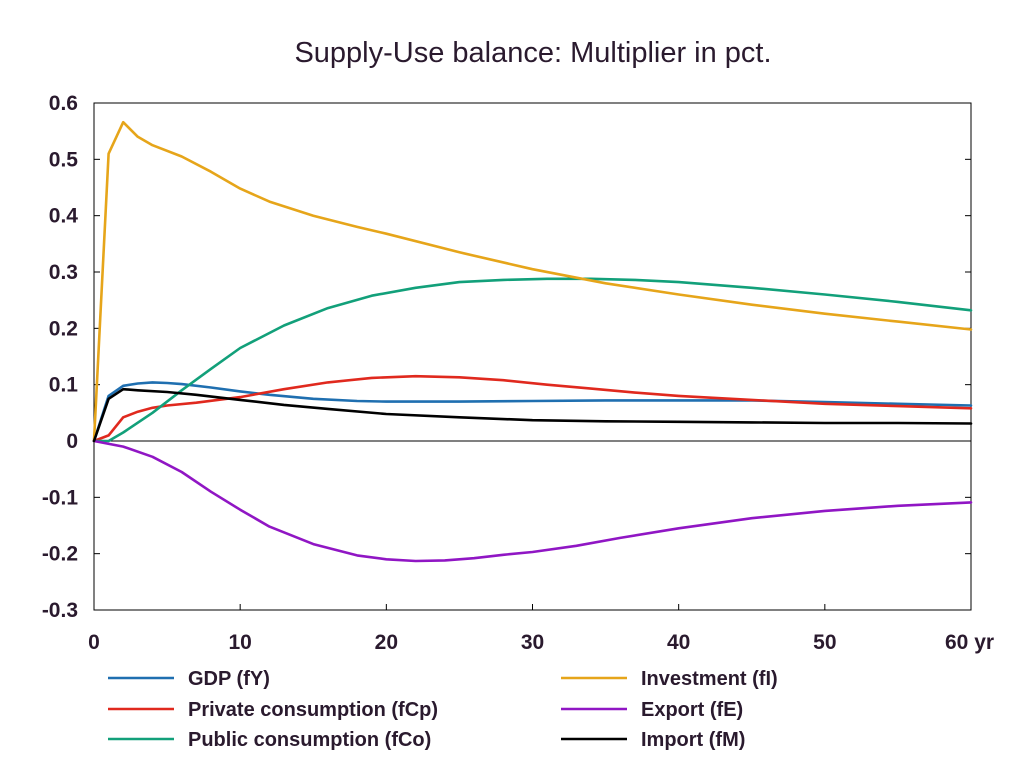  I want to click on y-tick-label: -0.2, so click(60, 554).